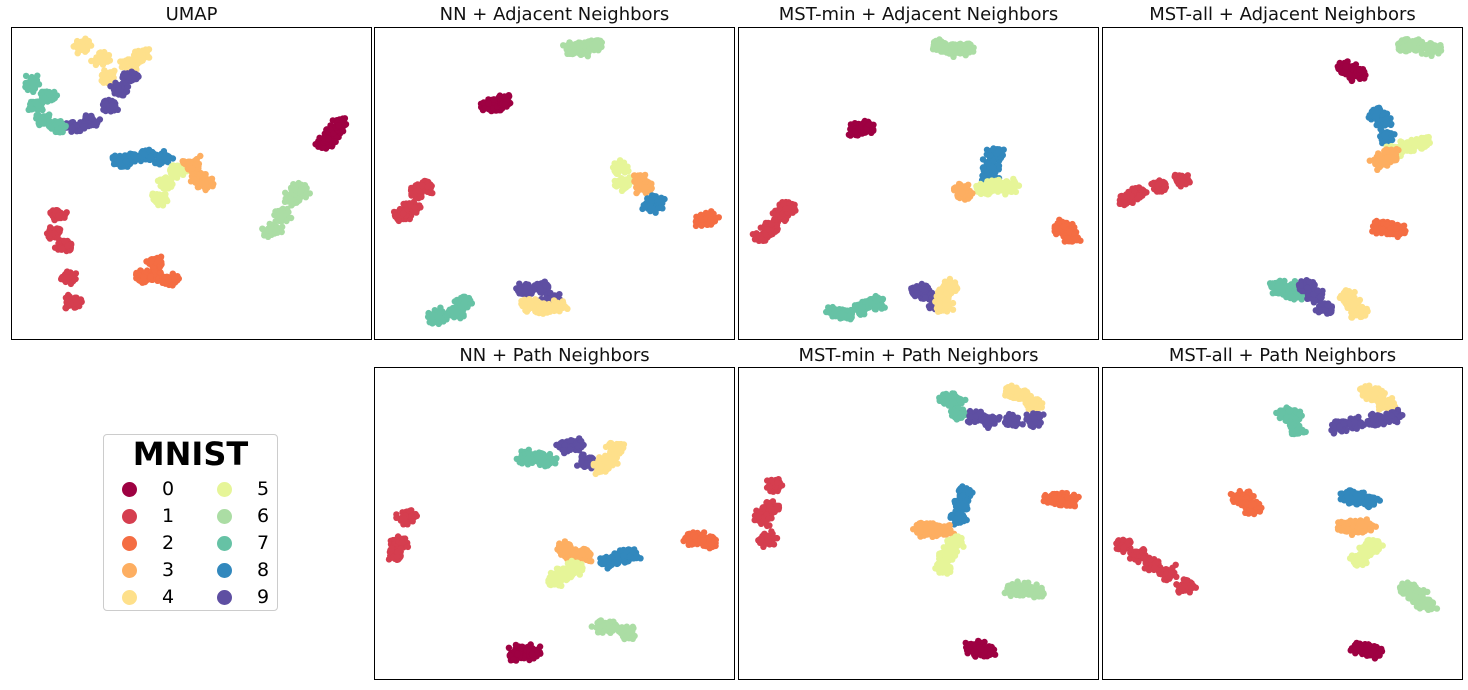  I want to click on panel-umap: UMAP, so click(191, 170).